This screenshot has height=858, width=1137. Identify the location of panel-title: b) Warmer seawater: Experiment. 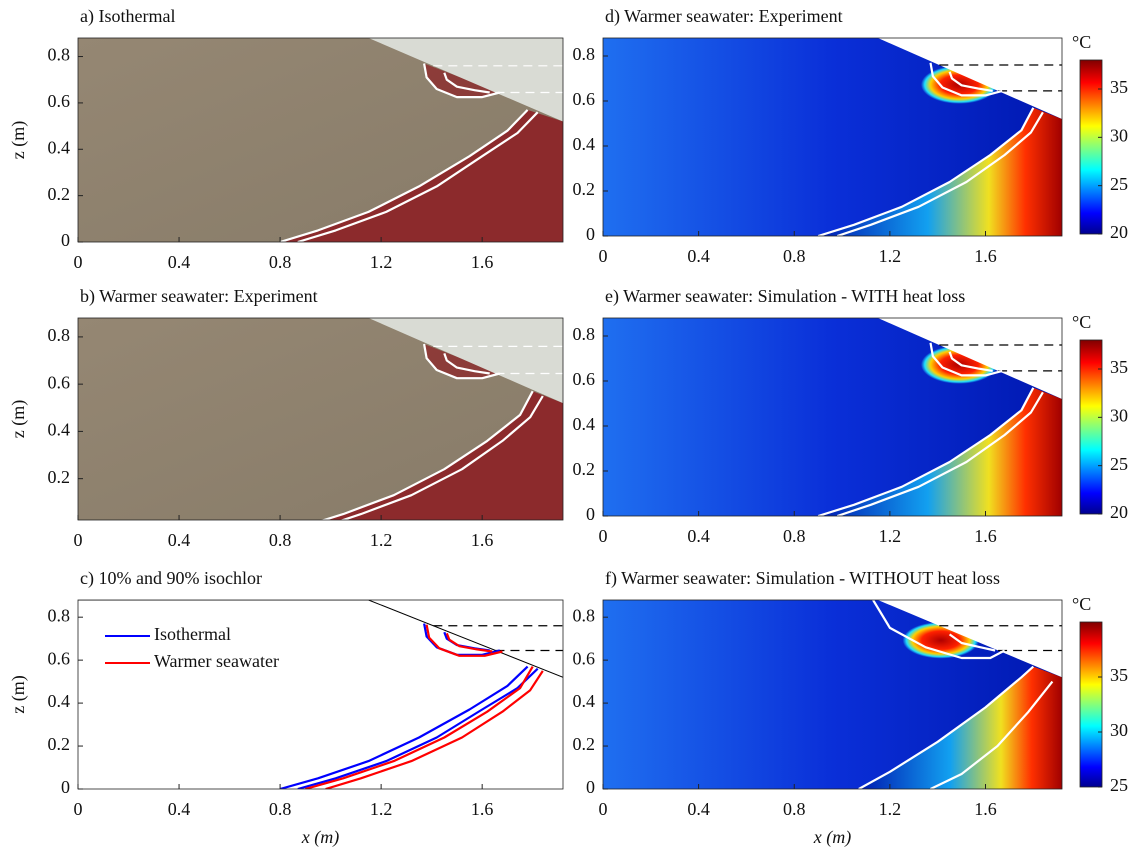
(199, 296).